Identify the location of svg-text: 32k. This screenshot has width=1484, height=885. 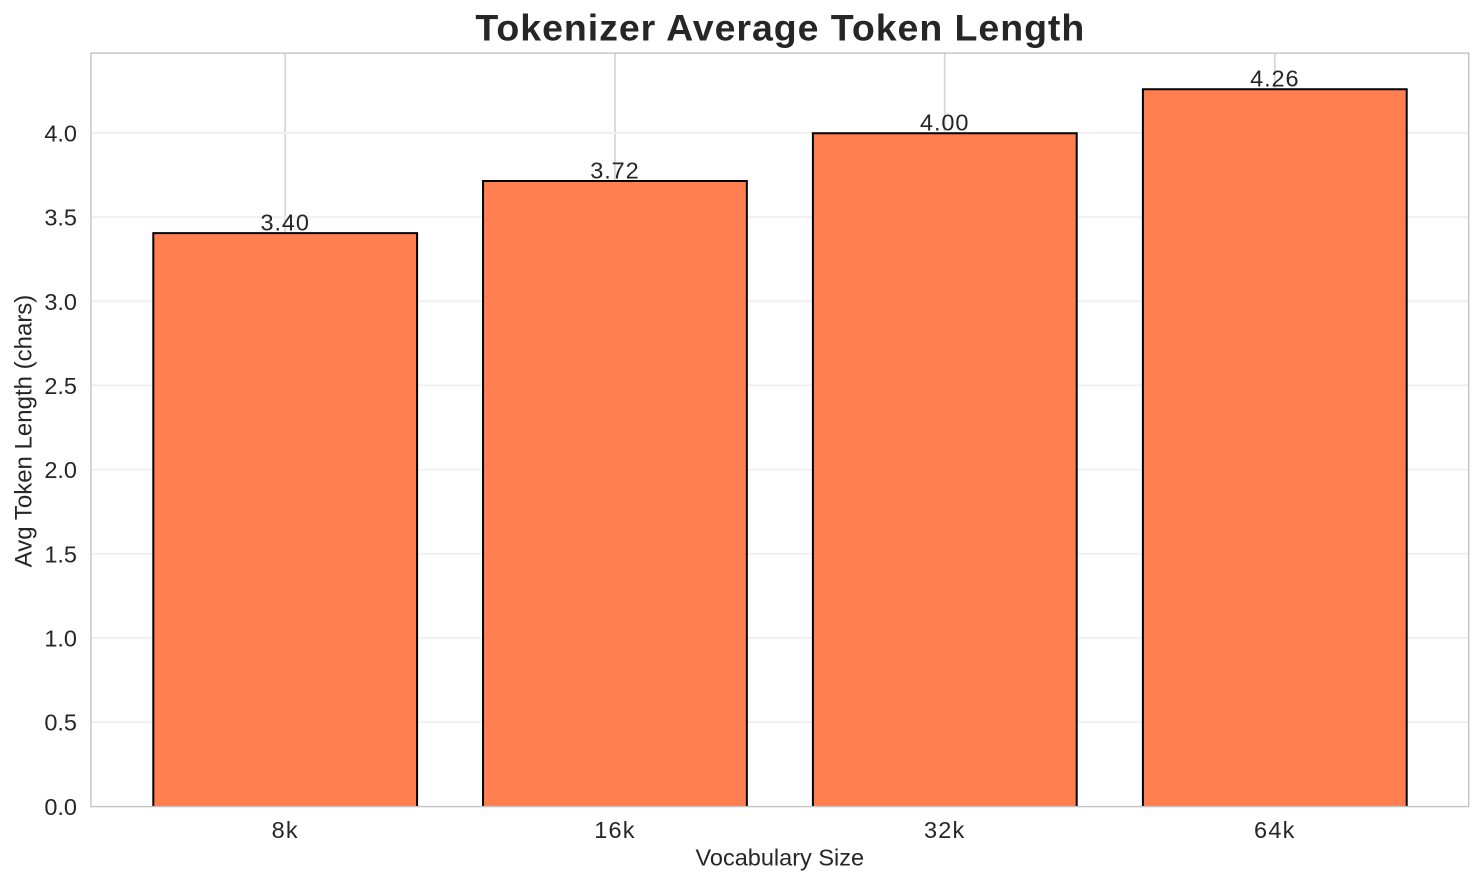
(945, 830).